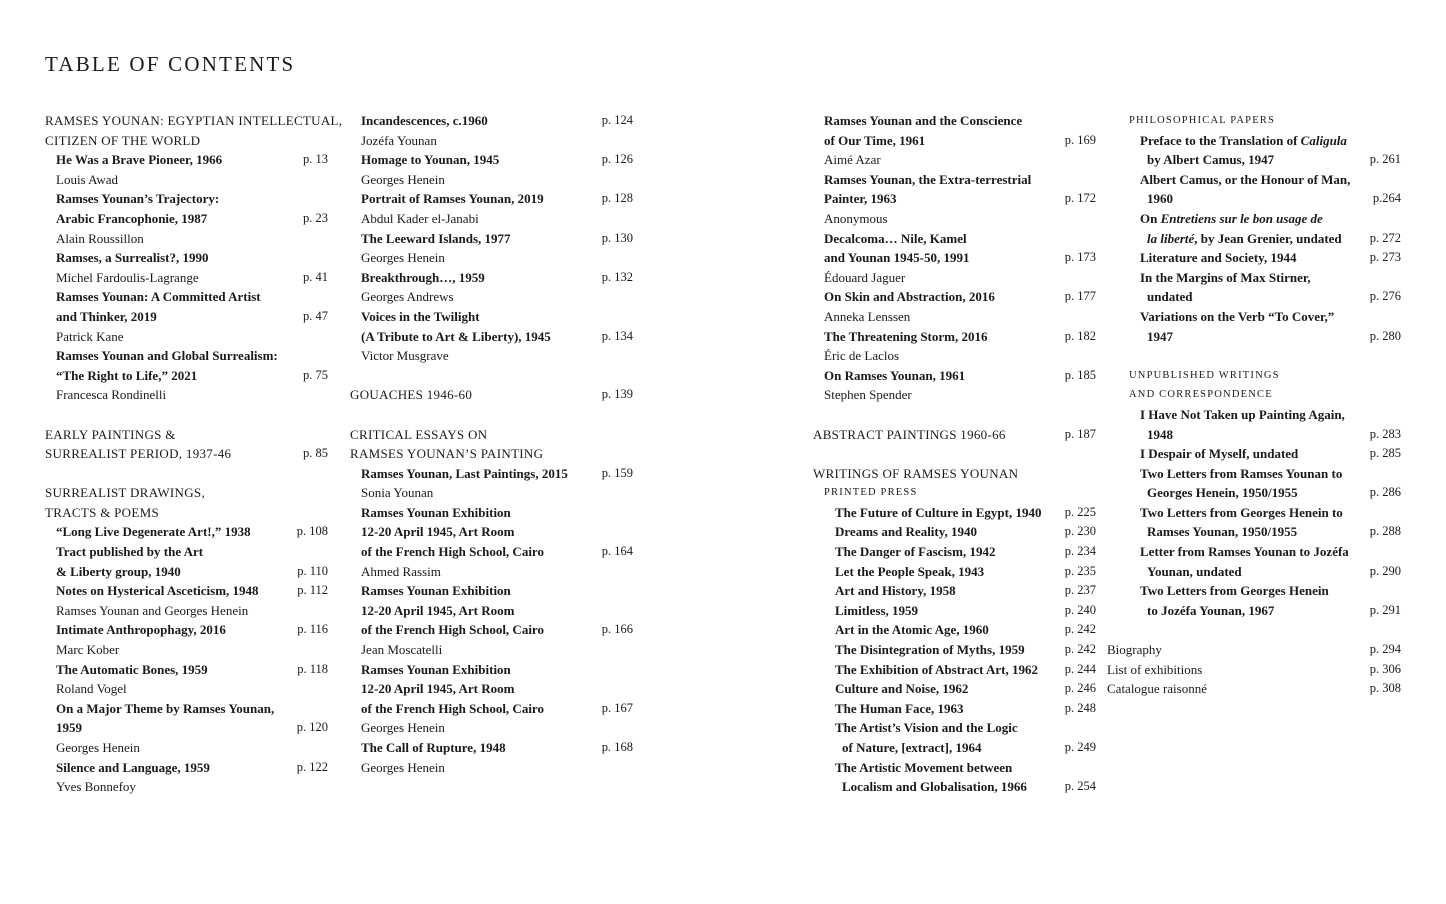 This screenshot has width=1446, height=904. What do you see at coordinates (954, 239) in the screenshot?
I see `toc-line: Decalcoma… Nile, Kamel` at bounding box center [954, 239].